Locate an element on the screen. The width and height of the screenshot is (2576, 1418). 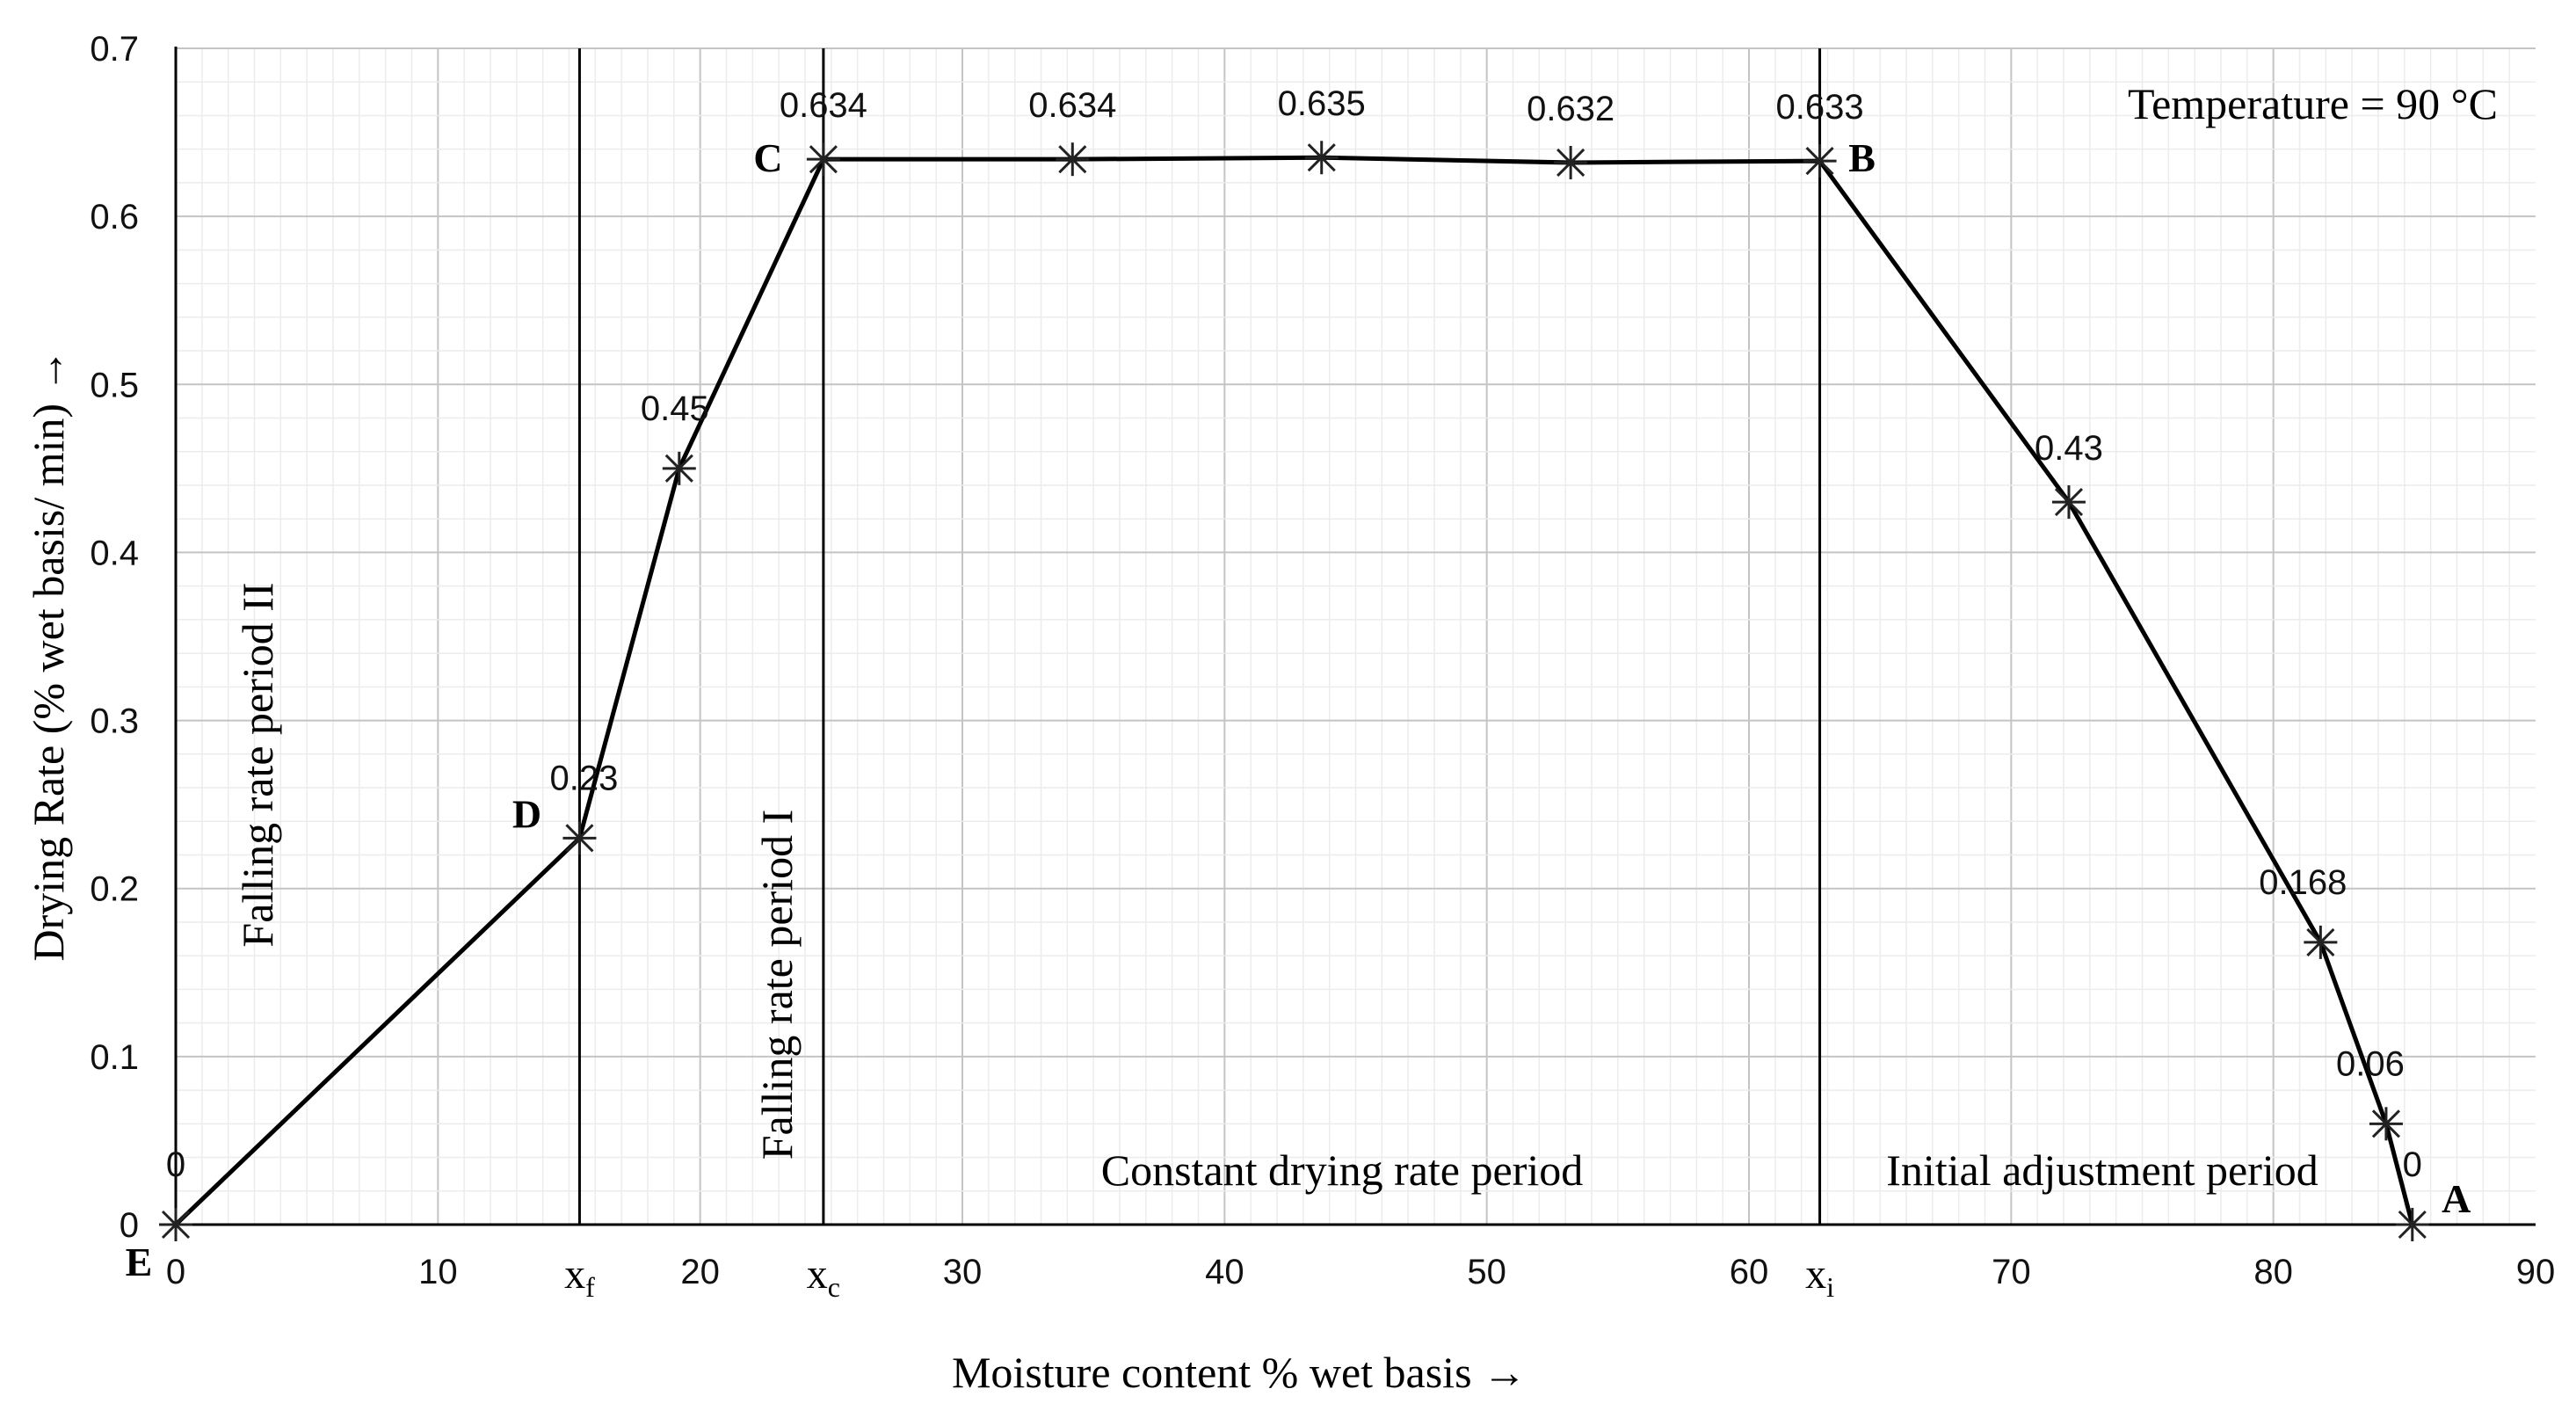
data-label: 0.43 is located at coordinates (2069, 448).